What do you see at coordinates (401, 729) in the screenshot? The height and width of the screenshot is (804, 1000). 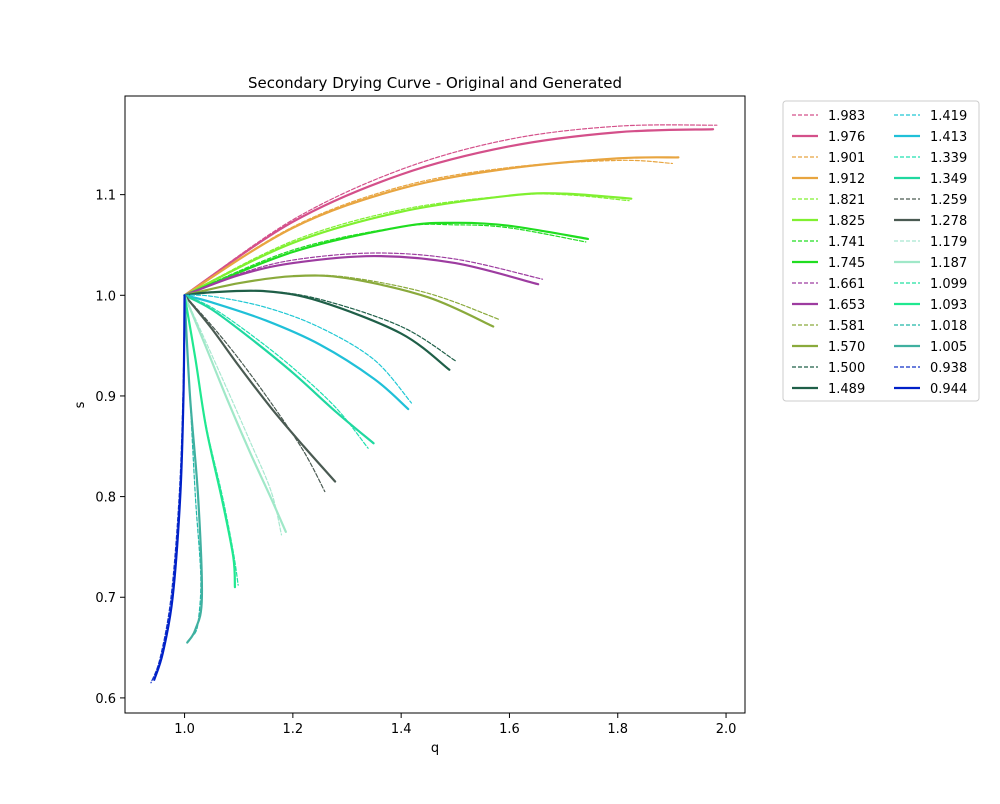 I see `x-tick-label: 1.4` at bounding box center [401, 729].